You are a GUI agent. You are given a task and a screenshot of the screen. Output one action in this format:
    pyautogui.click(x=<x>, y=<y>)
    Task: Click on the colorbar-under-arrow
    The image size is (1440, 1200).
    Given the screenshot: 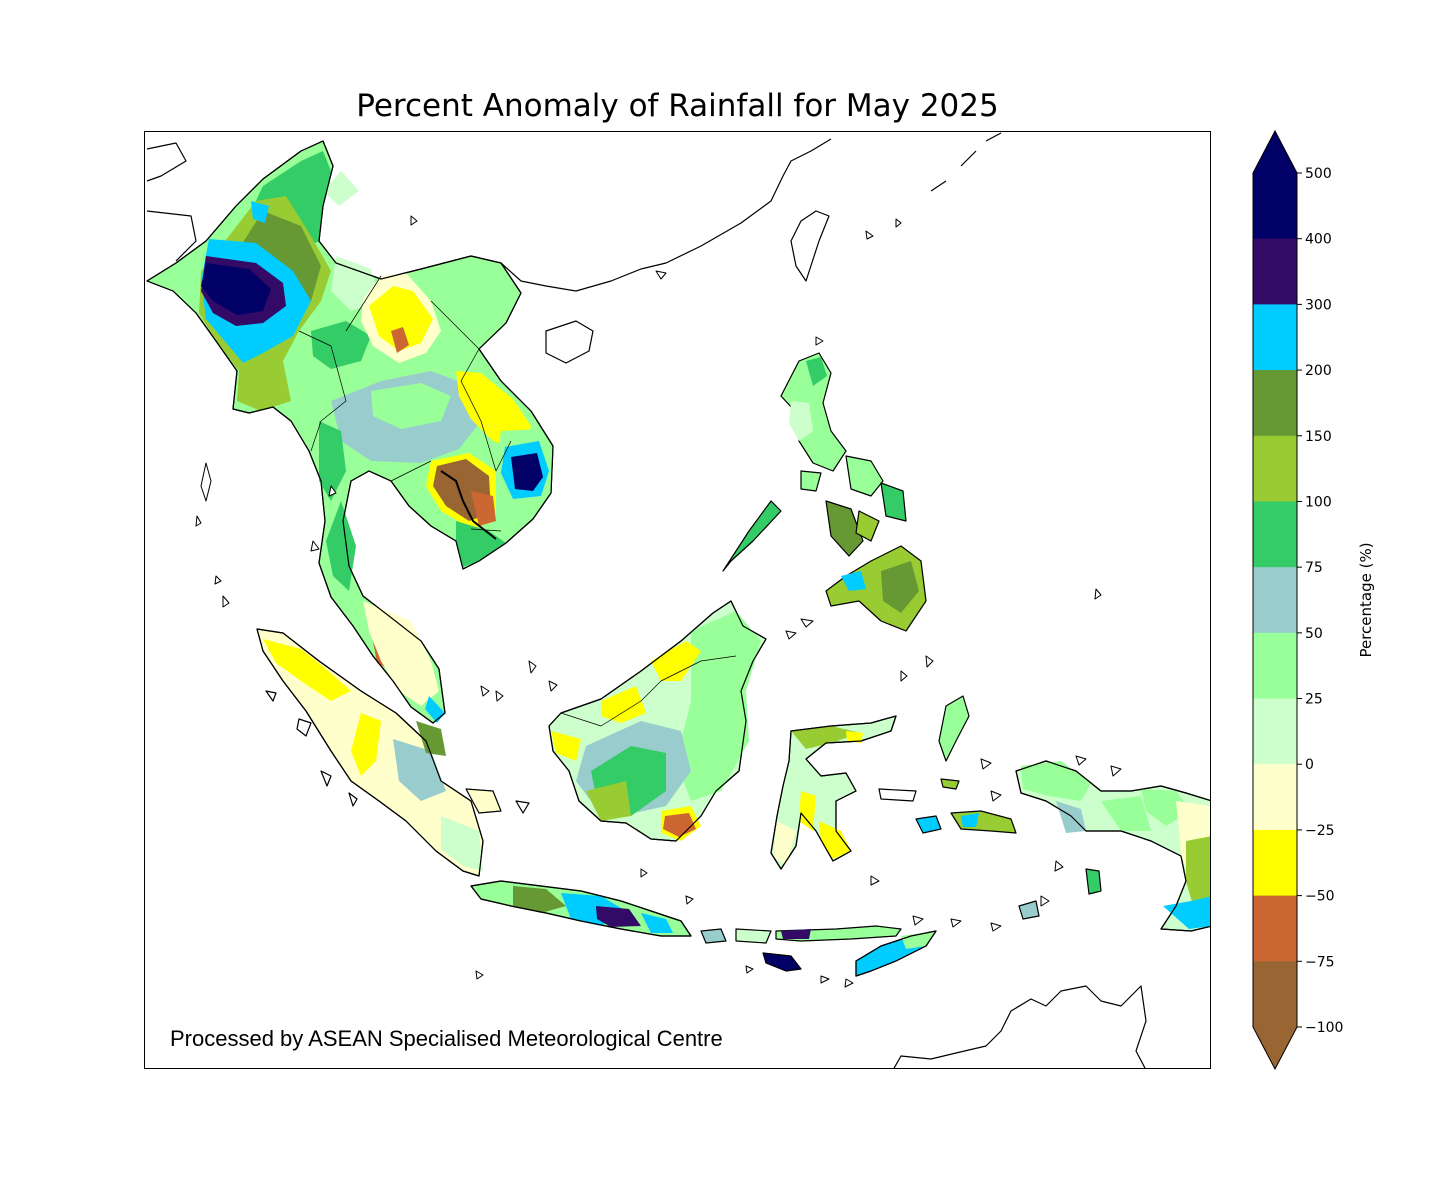 What is the action you would take?
    pyautogui.click(x=1275, y=1048)
    